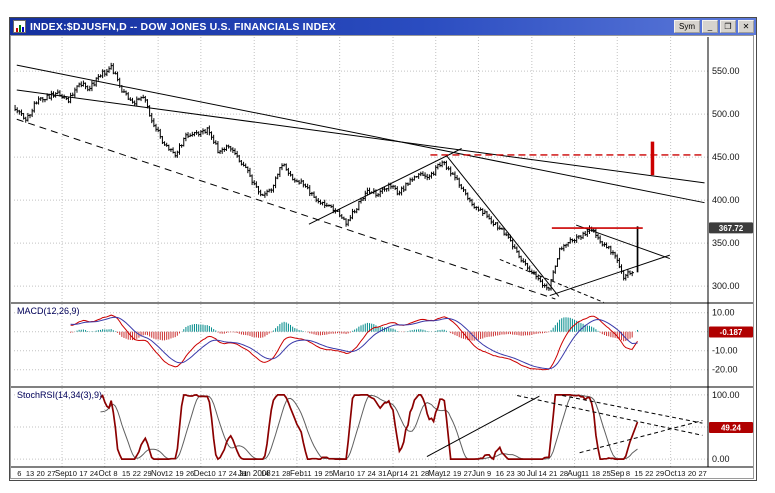 The height and width of the screenshot is (493, 775). I want to click on week-axis-label: 6, so click(19, 473).